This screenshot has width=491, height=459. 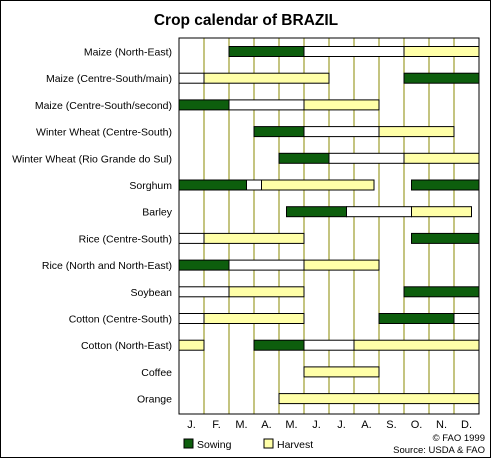 I want to click on crop-label: Coffee, so click(x=156, y=373).